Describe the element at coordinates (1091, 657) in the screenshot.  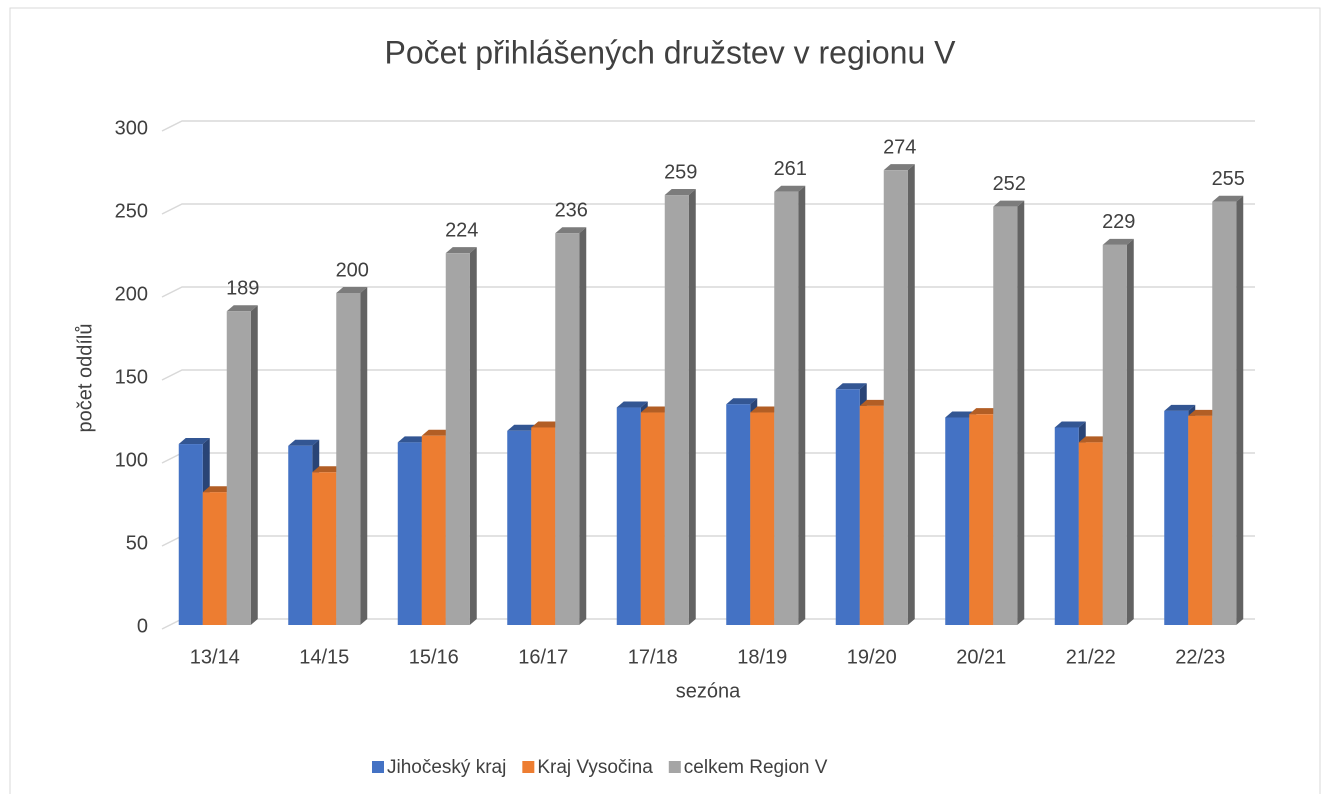
I see `x-tick-label: 21/22` at that location.